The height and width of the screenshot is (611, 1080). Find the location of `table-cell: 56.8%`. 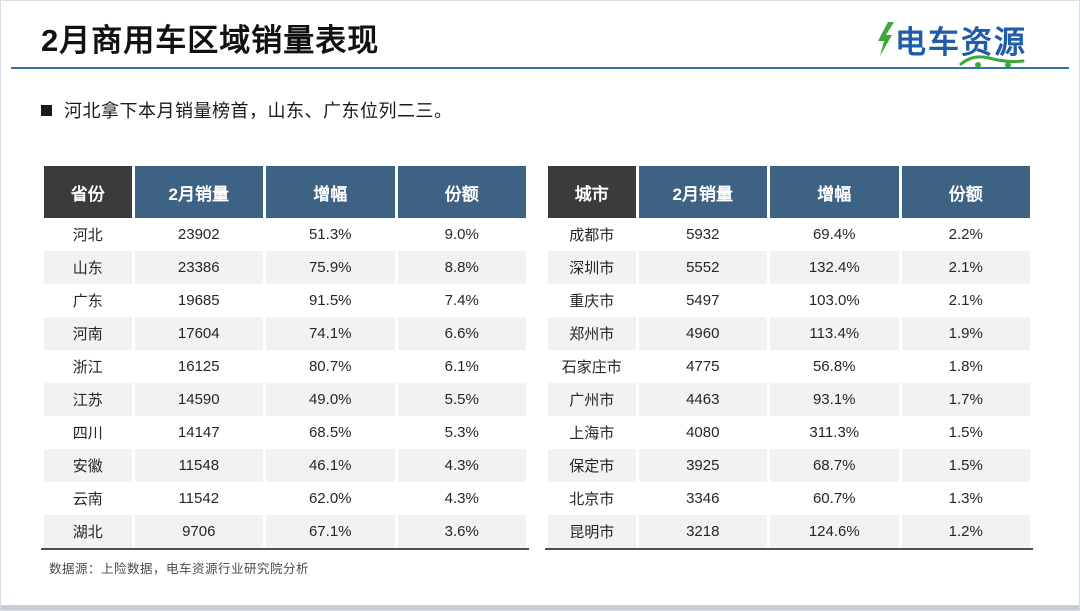

table-cell: 56.8% is located at coordinates (834, 366).